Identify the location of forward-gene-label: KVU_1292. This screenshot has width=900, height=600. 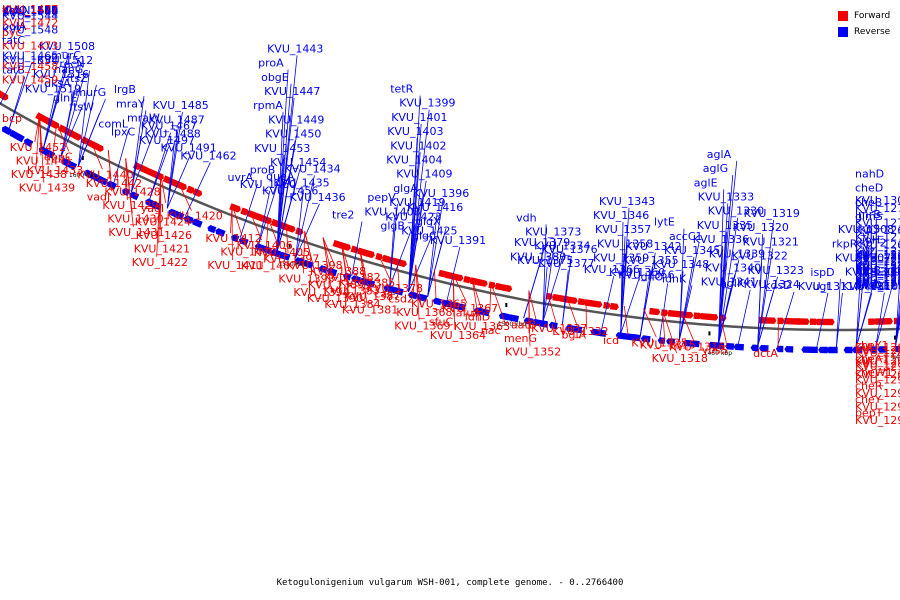
(877, 393).